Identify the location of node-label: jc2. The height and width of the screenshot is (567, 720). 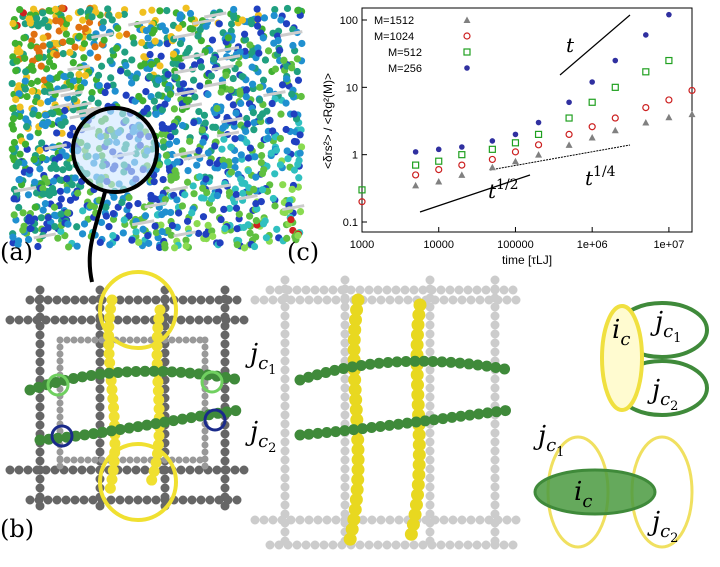
(662, 526).